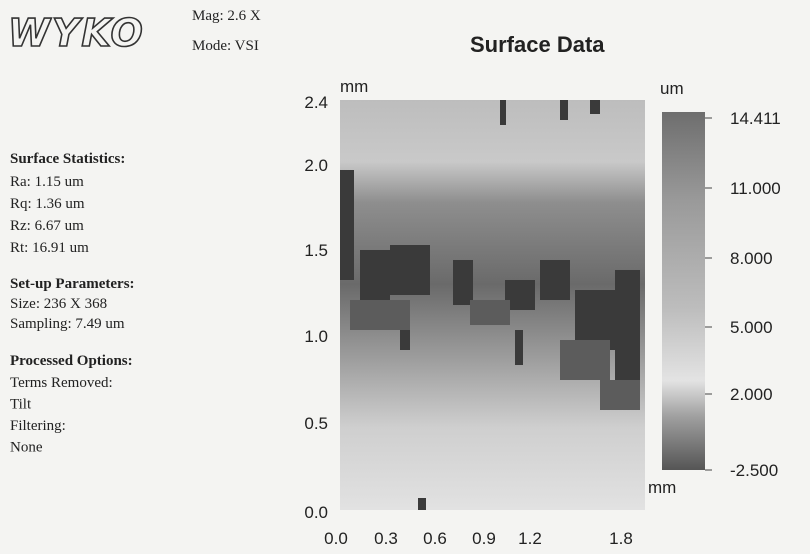  Describe the element at coordinates (537, 44) in the screenshot. I see `title: Surface Data` at that location.